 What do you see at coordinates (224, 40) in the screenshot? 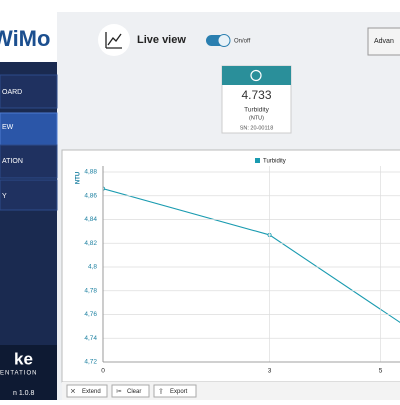
I see `toggle-knob` at bounding box center [224, 40].